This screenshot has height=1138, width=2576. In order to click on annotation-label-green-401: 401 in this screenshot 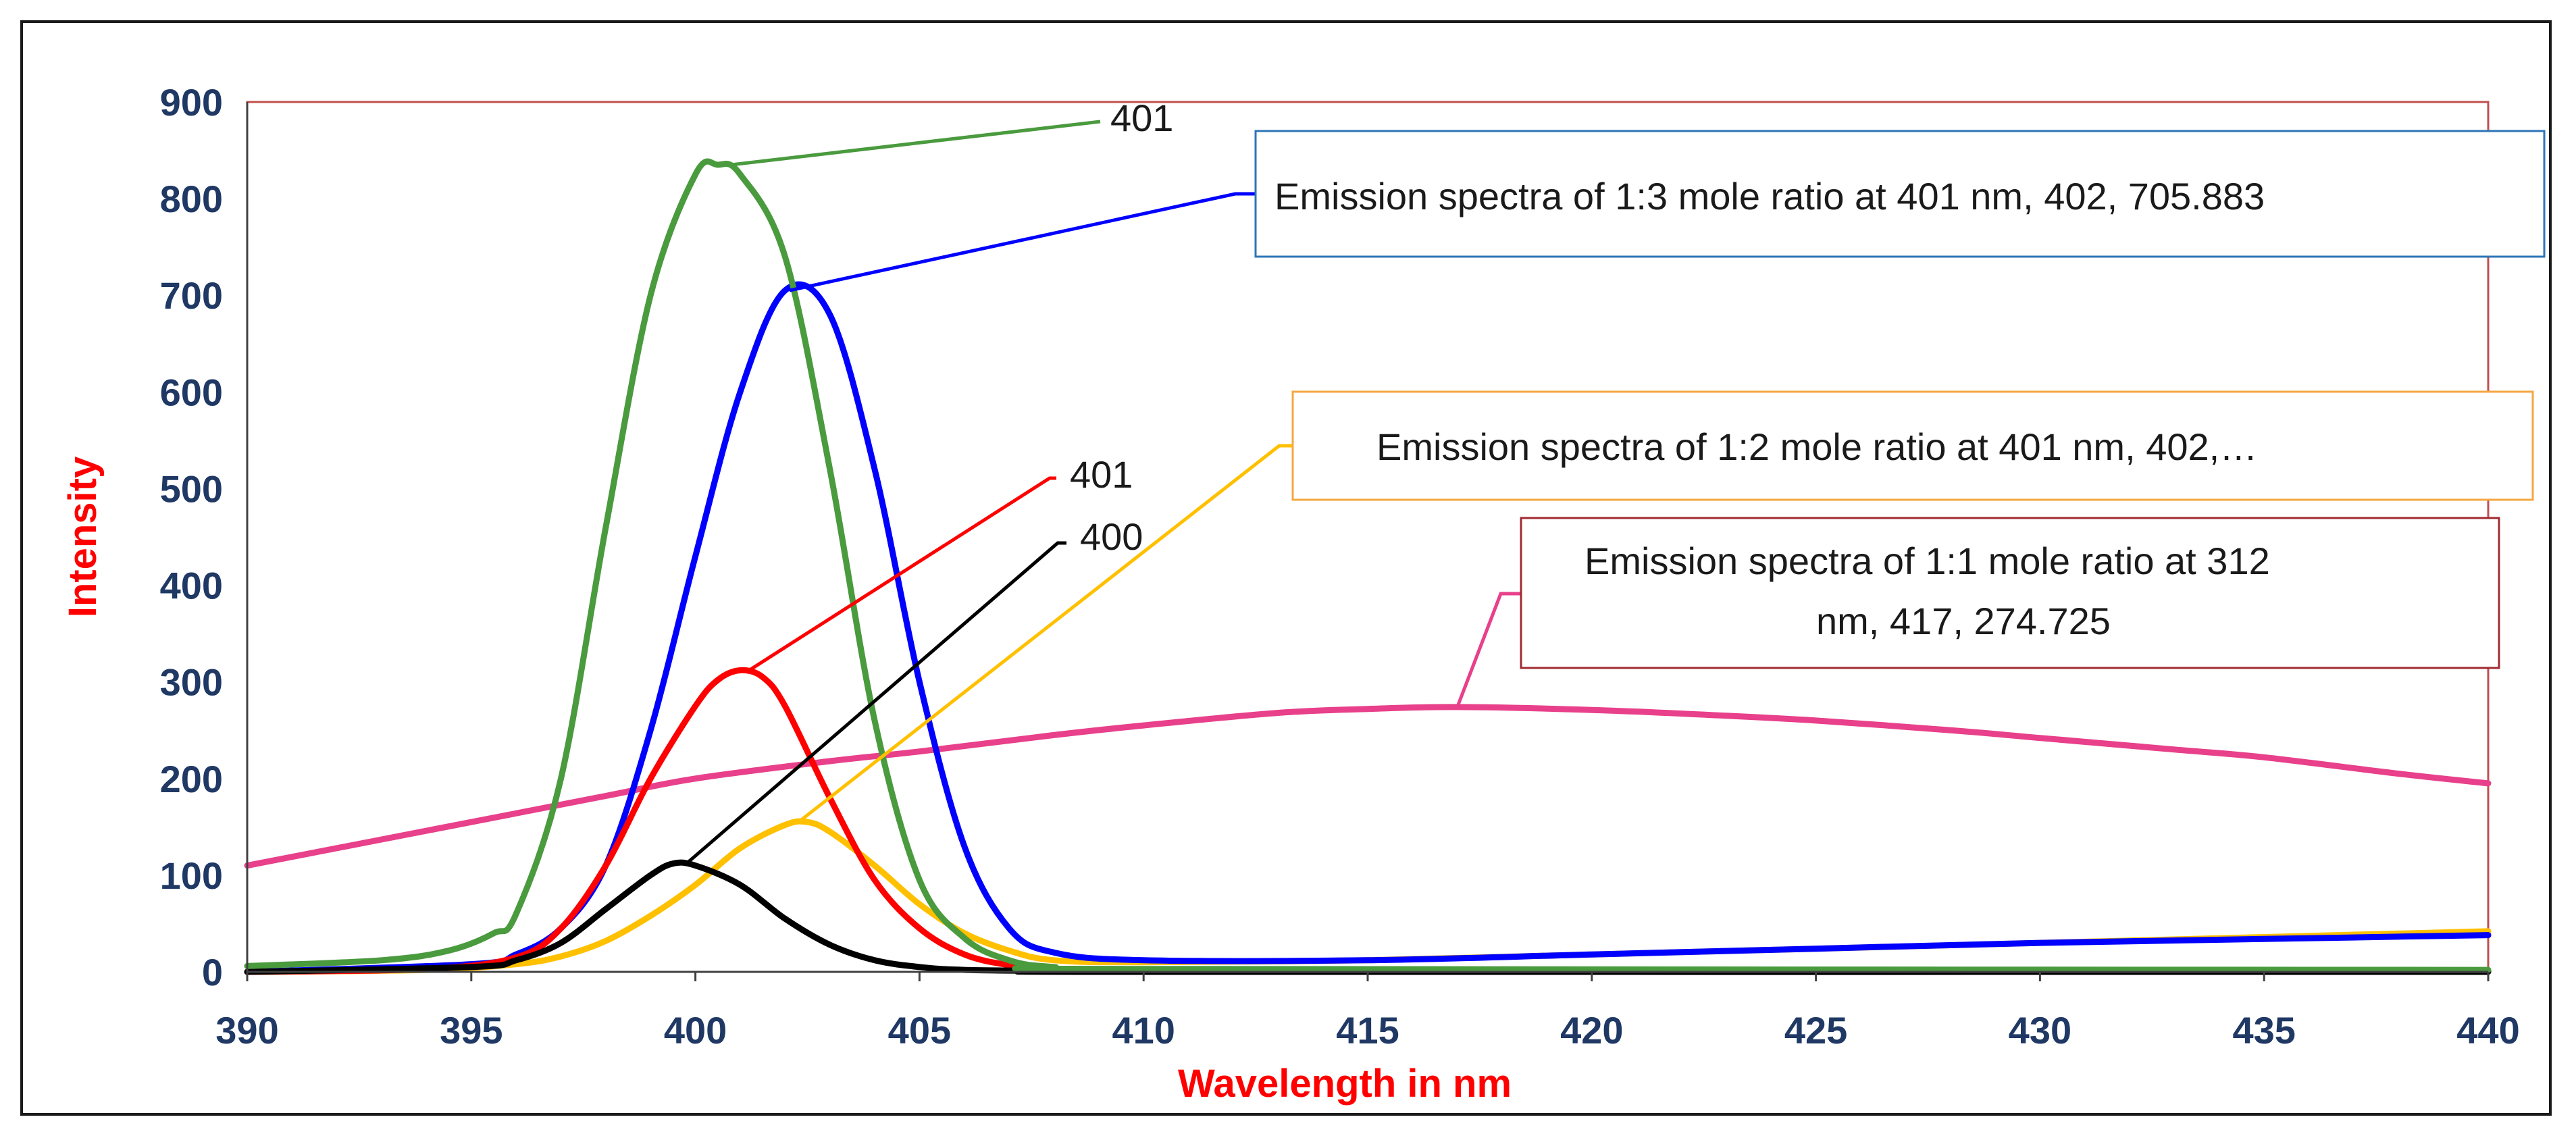, I will do `click(1141, 118)`.